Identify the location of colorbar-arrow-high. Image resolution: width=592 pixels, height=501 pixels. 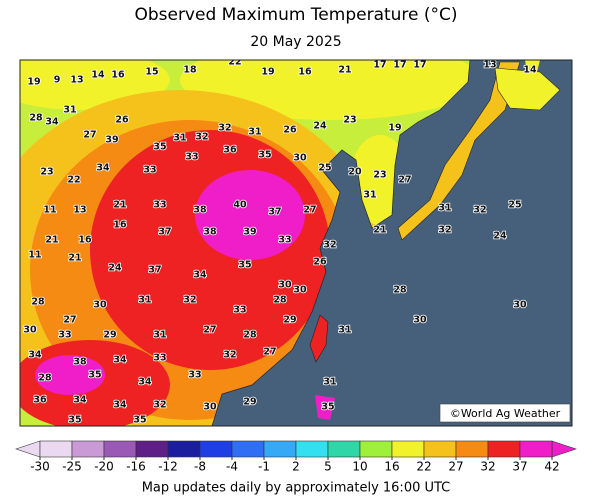
(564, 449).